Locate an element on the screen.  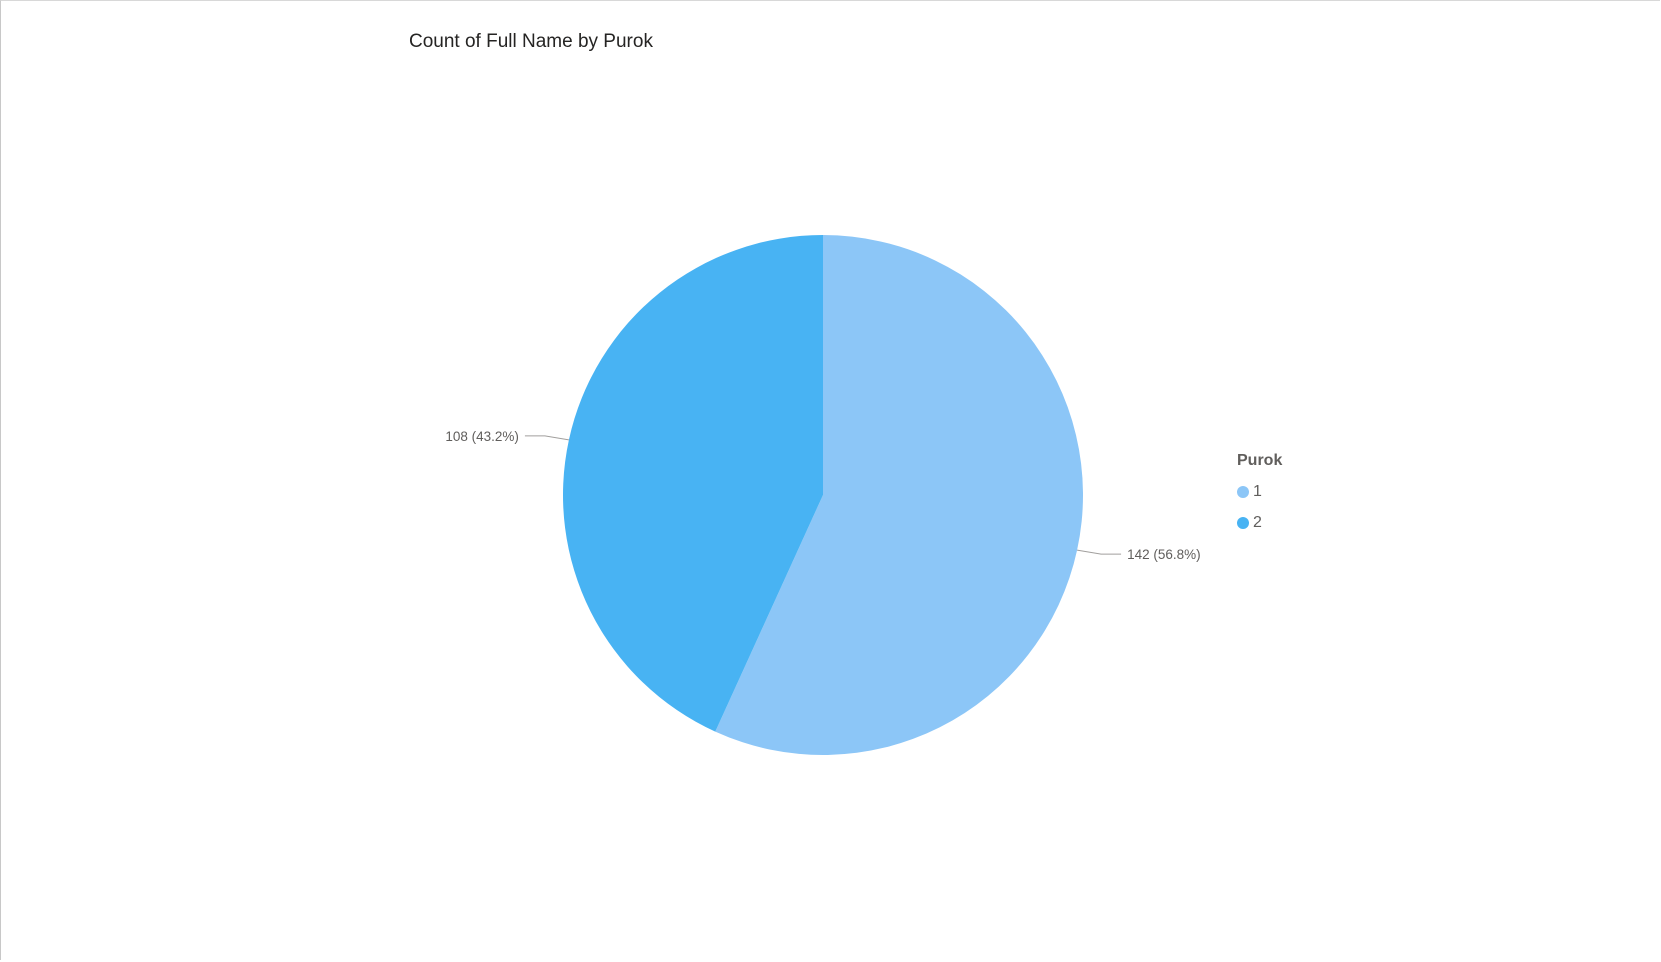
legend-label: 2 is located at coordinates (1257, 522).